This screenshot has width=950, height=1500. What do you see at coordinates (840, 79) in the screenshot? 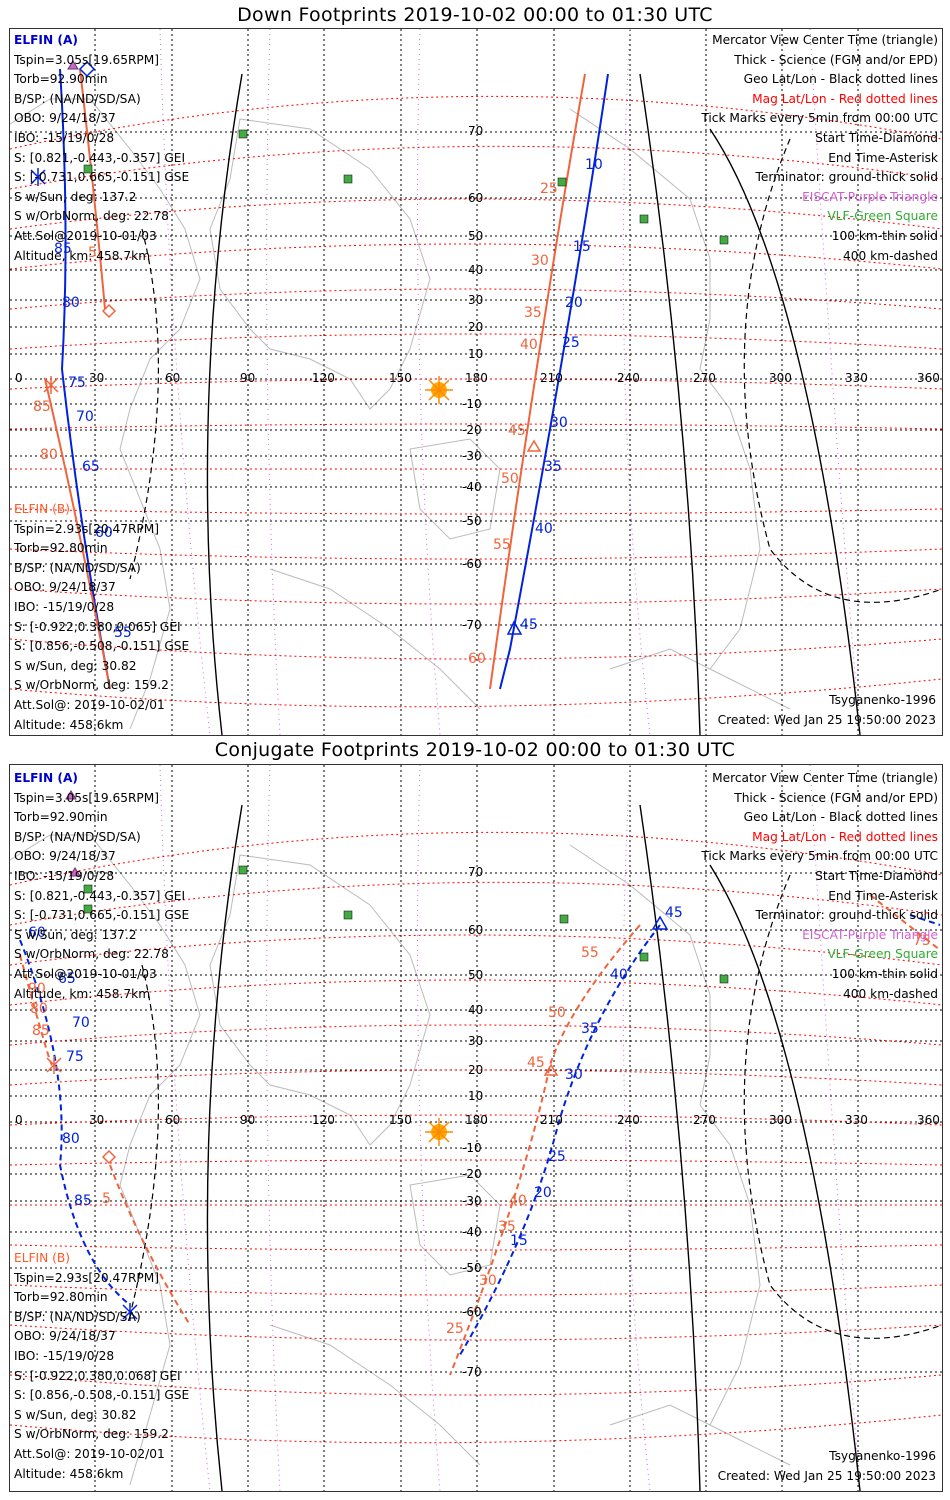
I see `legend-item: Geo Lat/Lon - Black dotted lines` at bounding box center [840, 79].